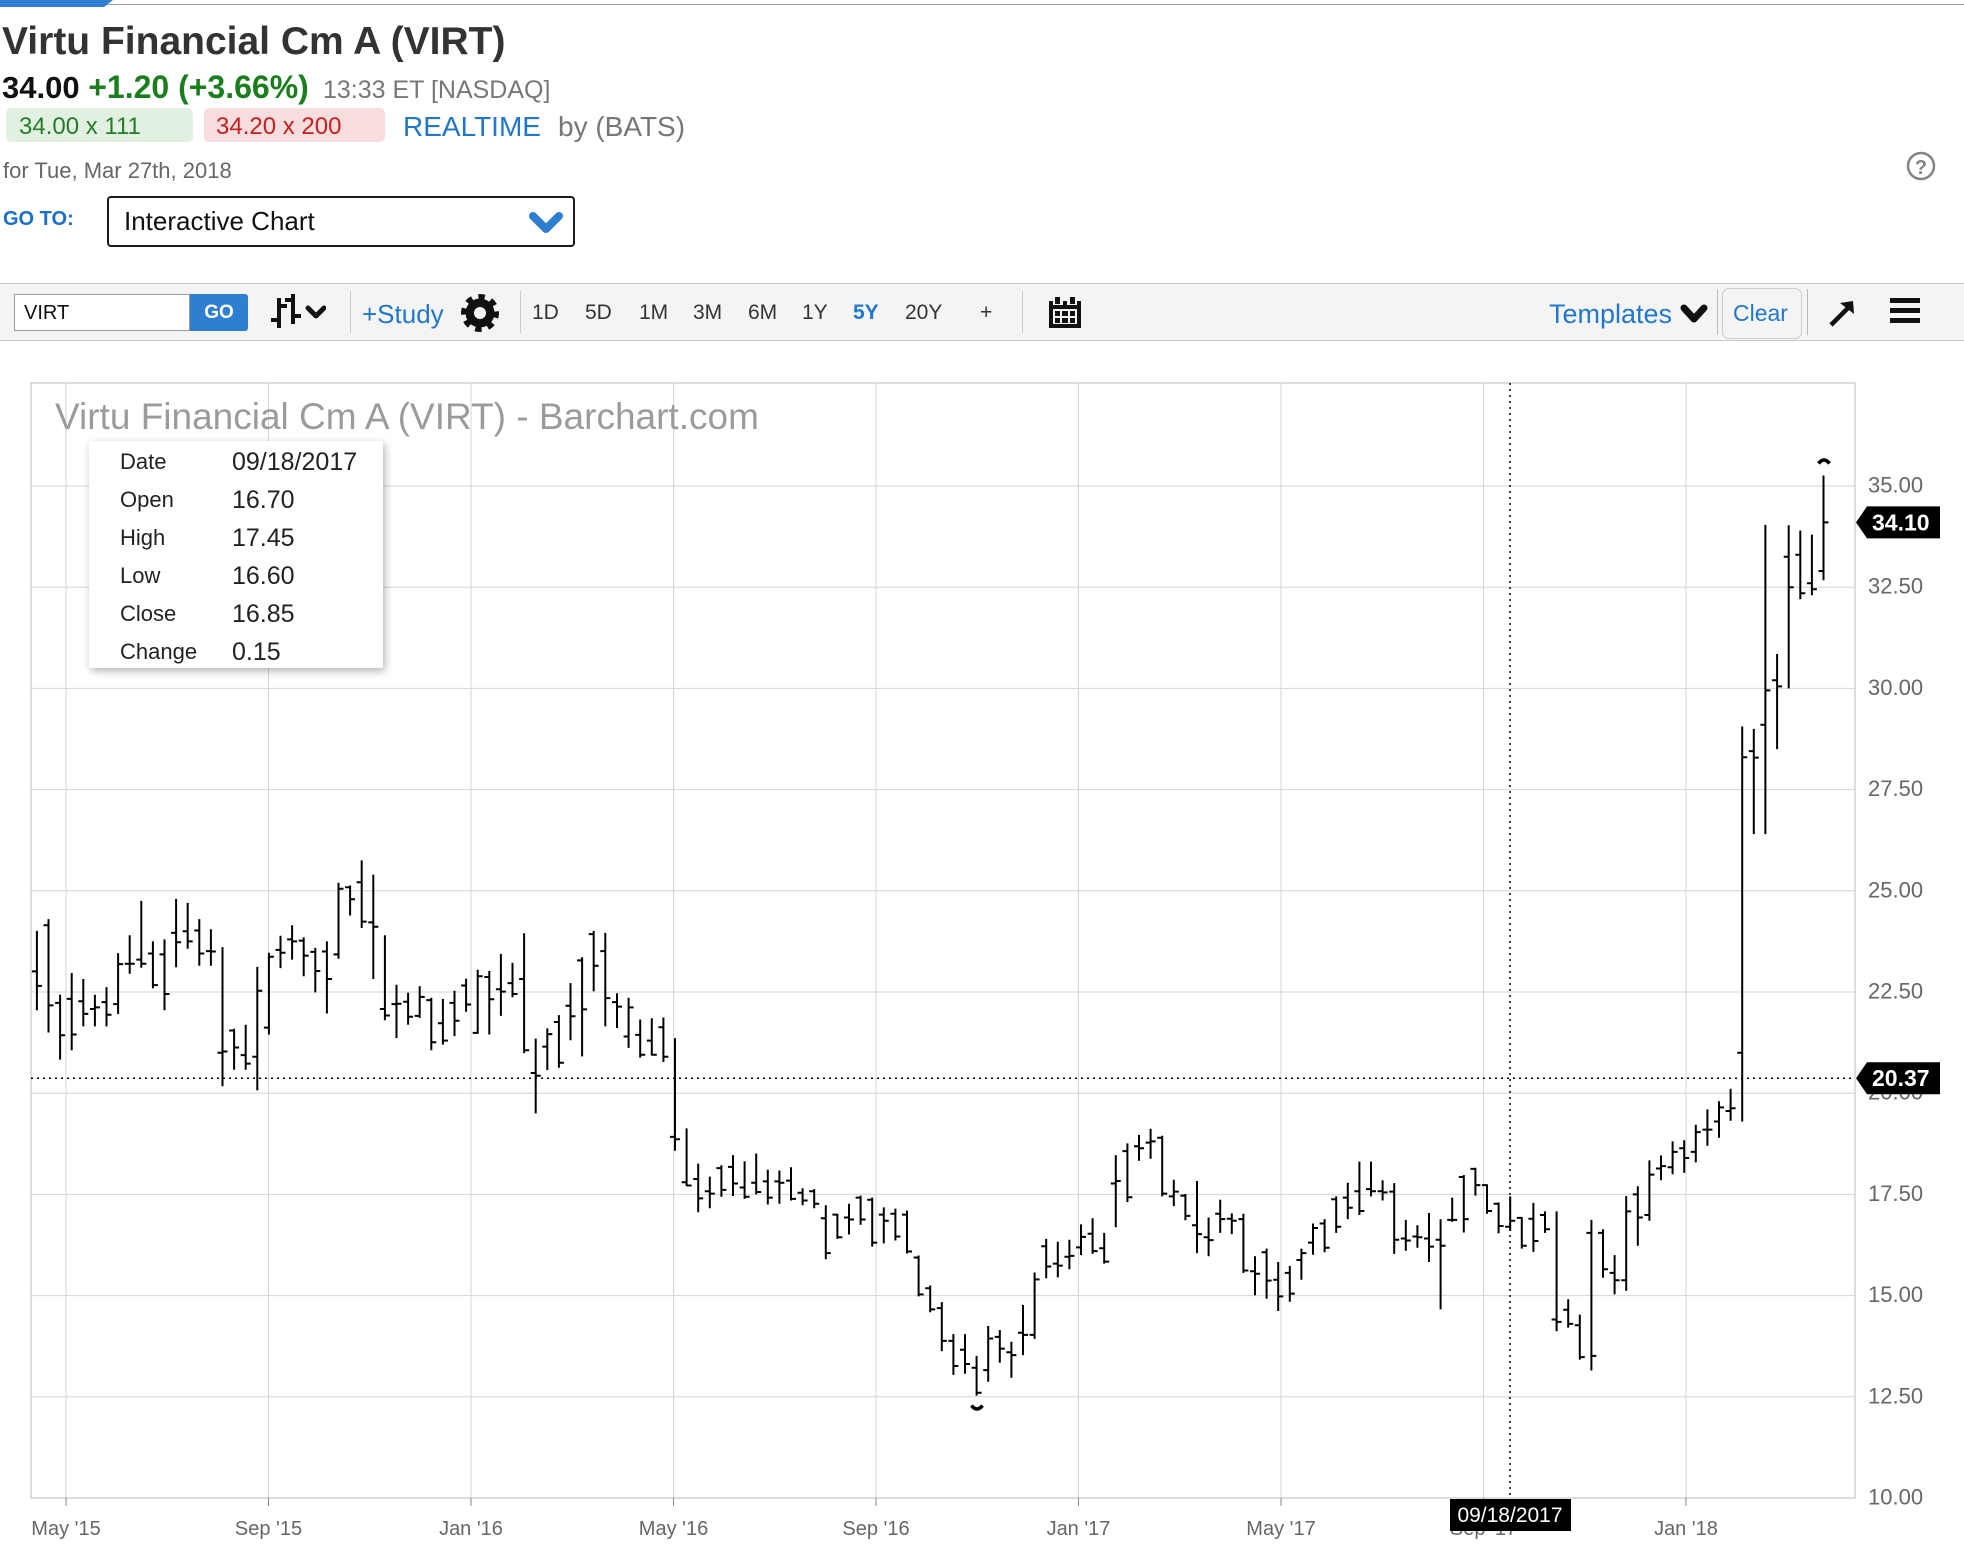  What do you see at coordinates (1895, 687) in the screenshot?
I see `svg-text: 30.00` at bounding box center [1895, 687].